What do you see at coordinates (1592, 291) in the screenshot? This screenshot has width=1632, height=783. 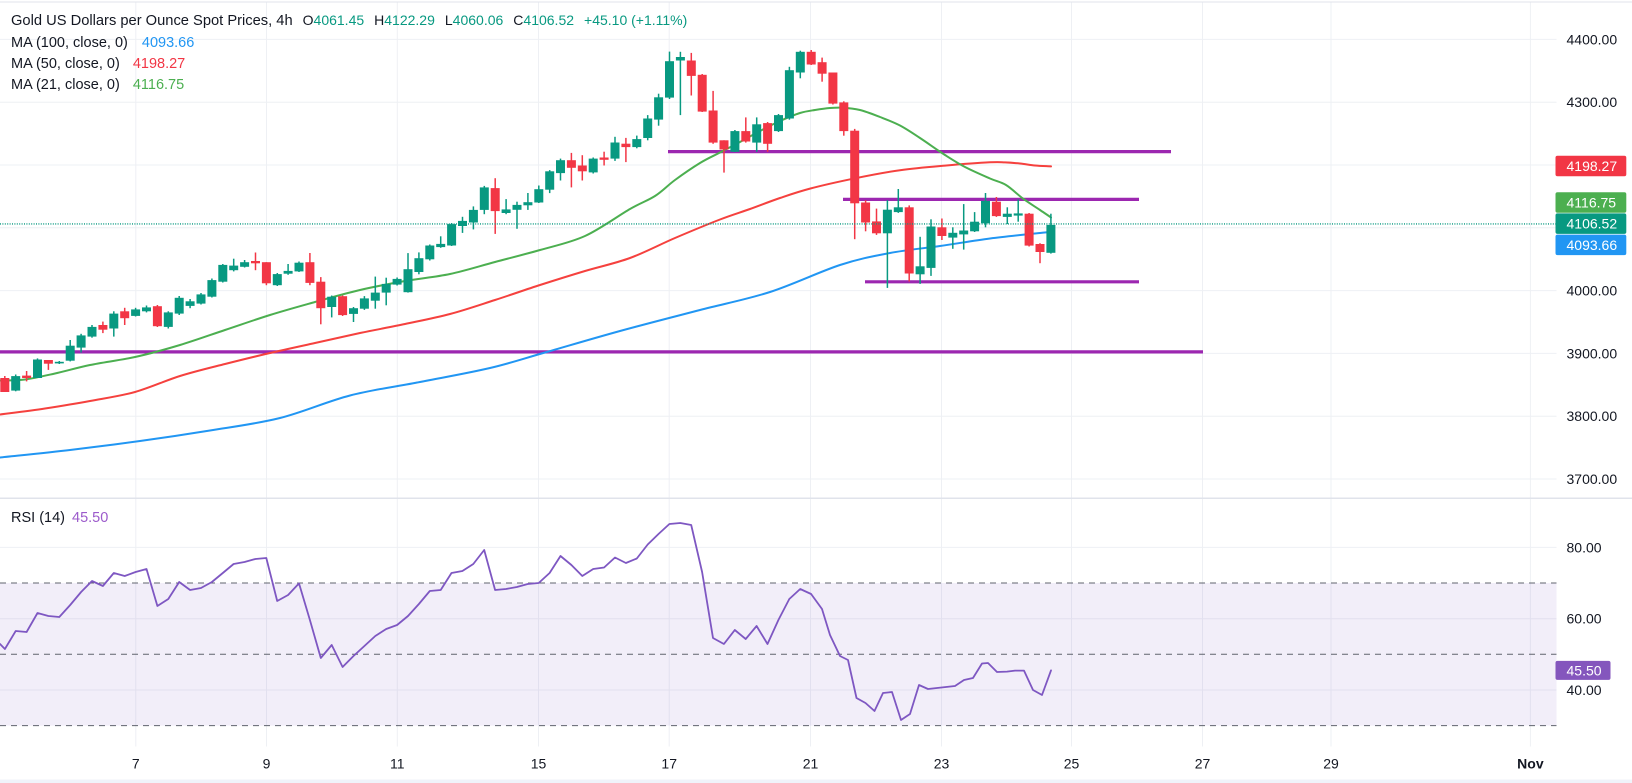 I see `svg-text: 4000.00` at bounding box center [1592, 291].